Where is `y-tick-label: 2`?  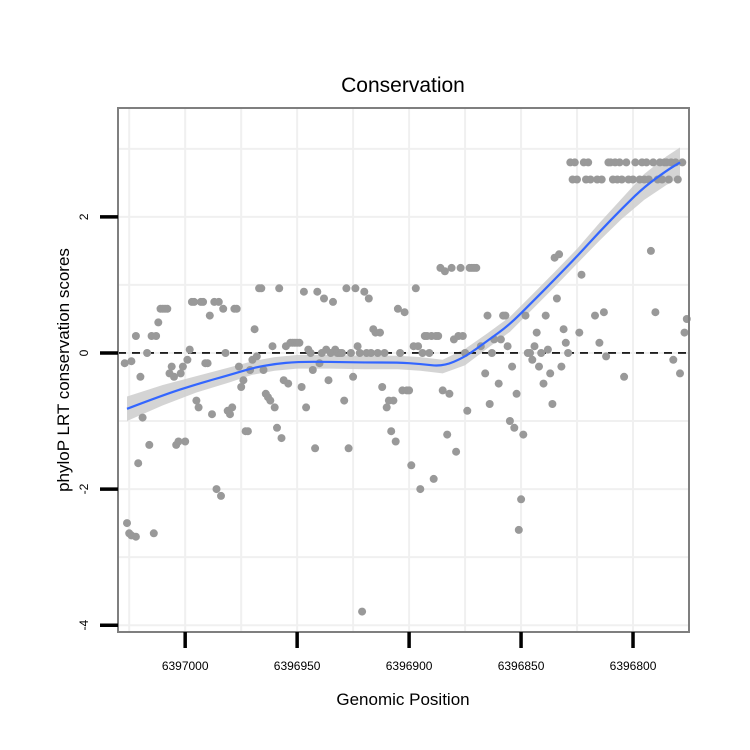 y-tick-label: 2 is located at coordinates (84, 216).